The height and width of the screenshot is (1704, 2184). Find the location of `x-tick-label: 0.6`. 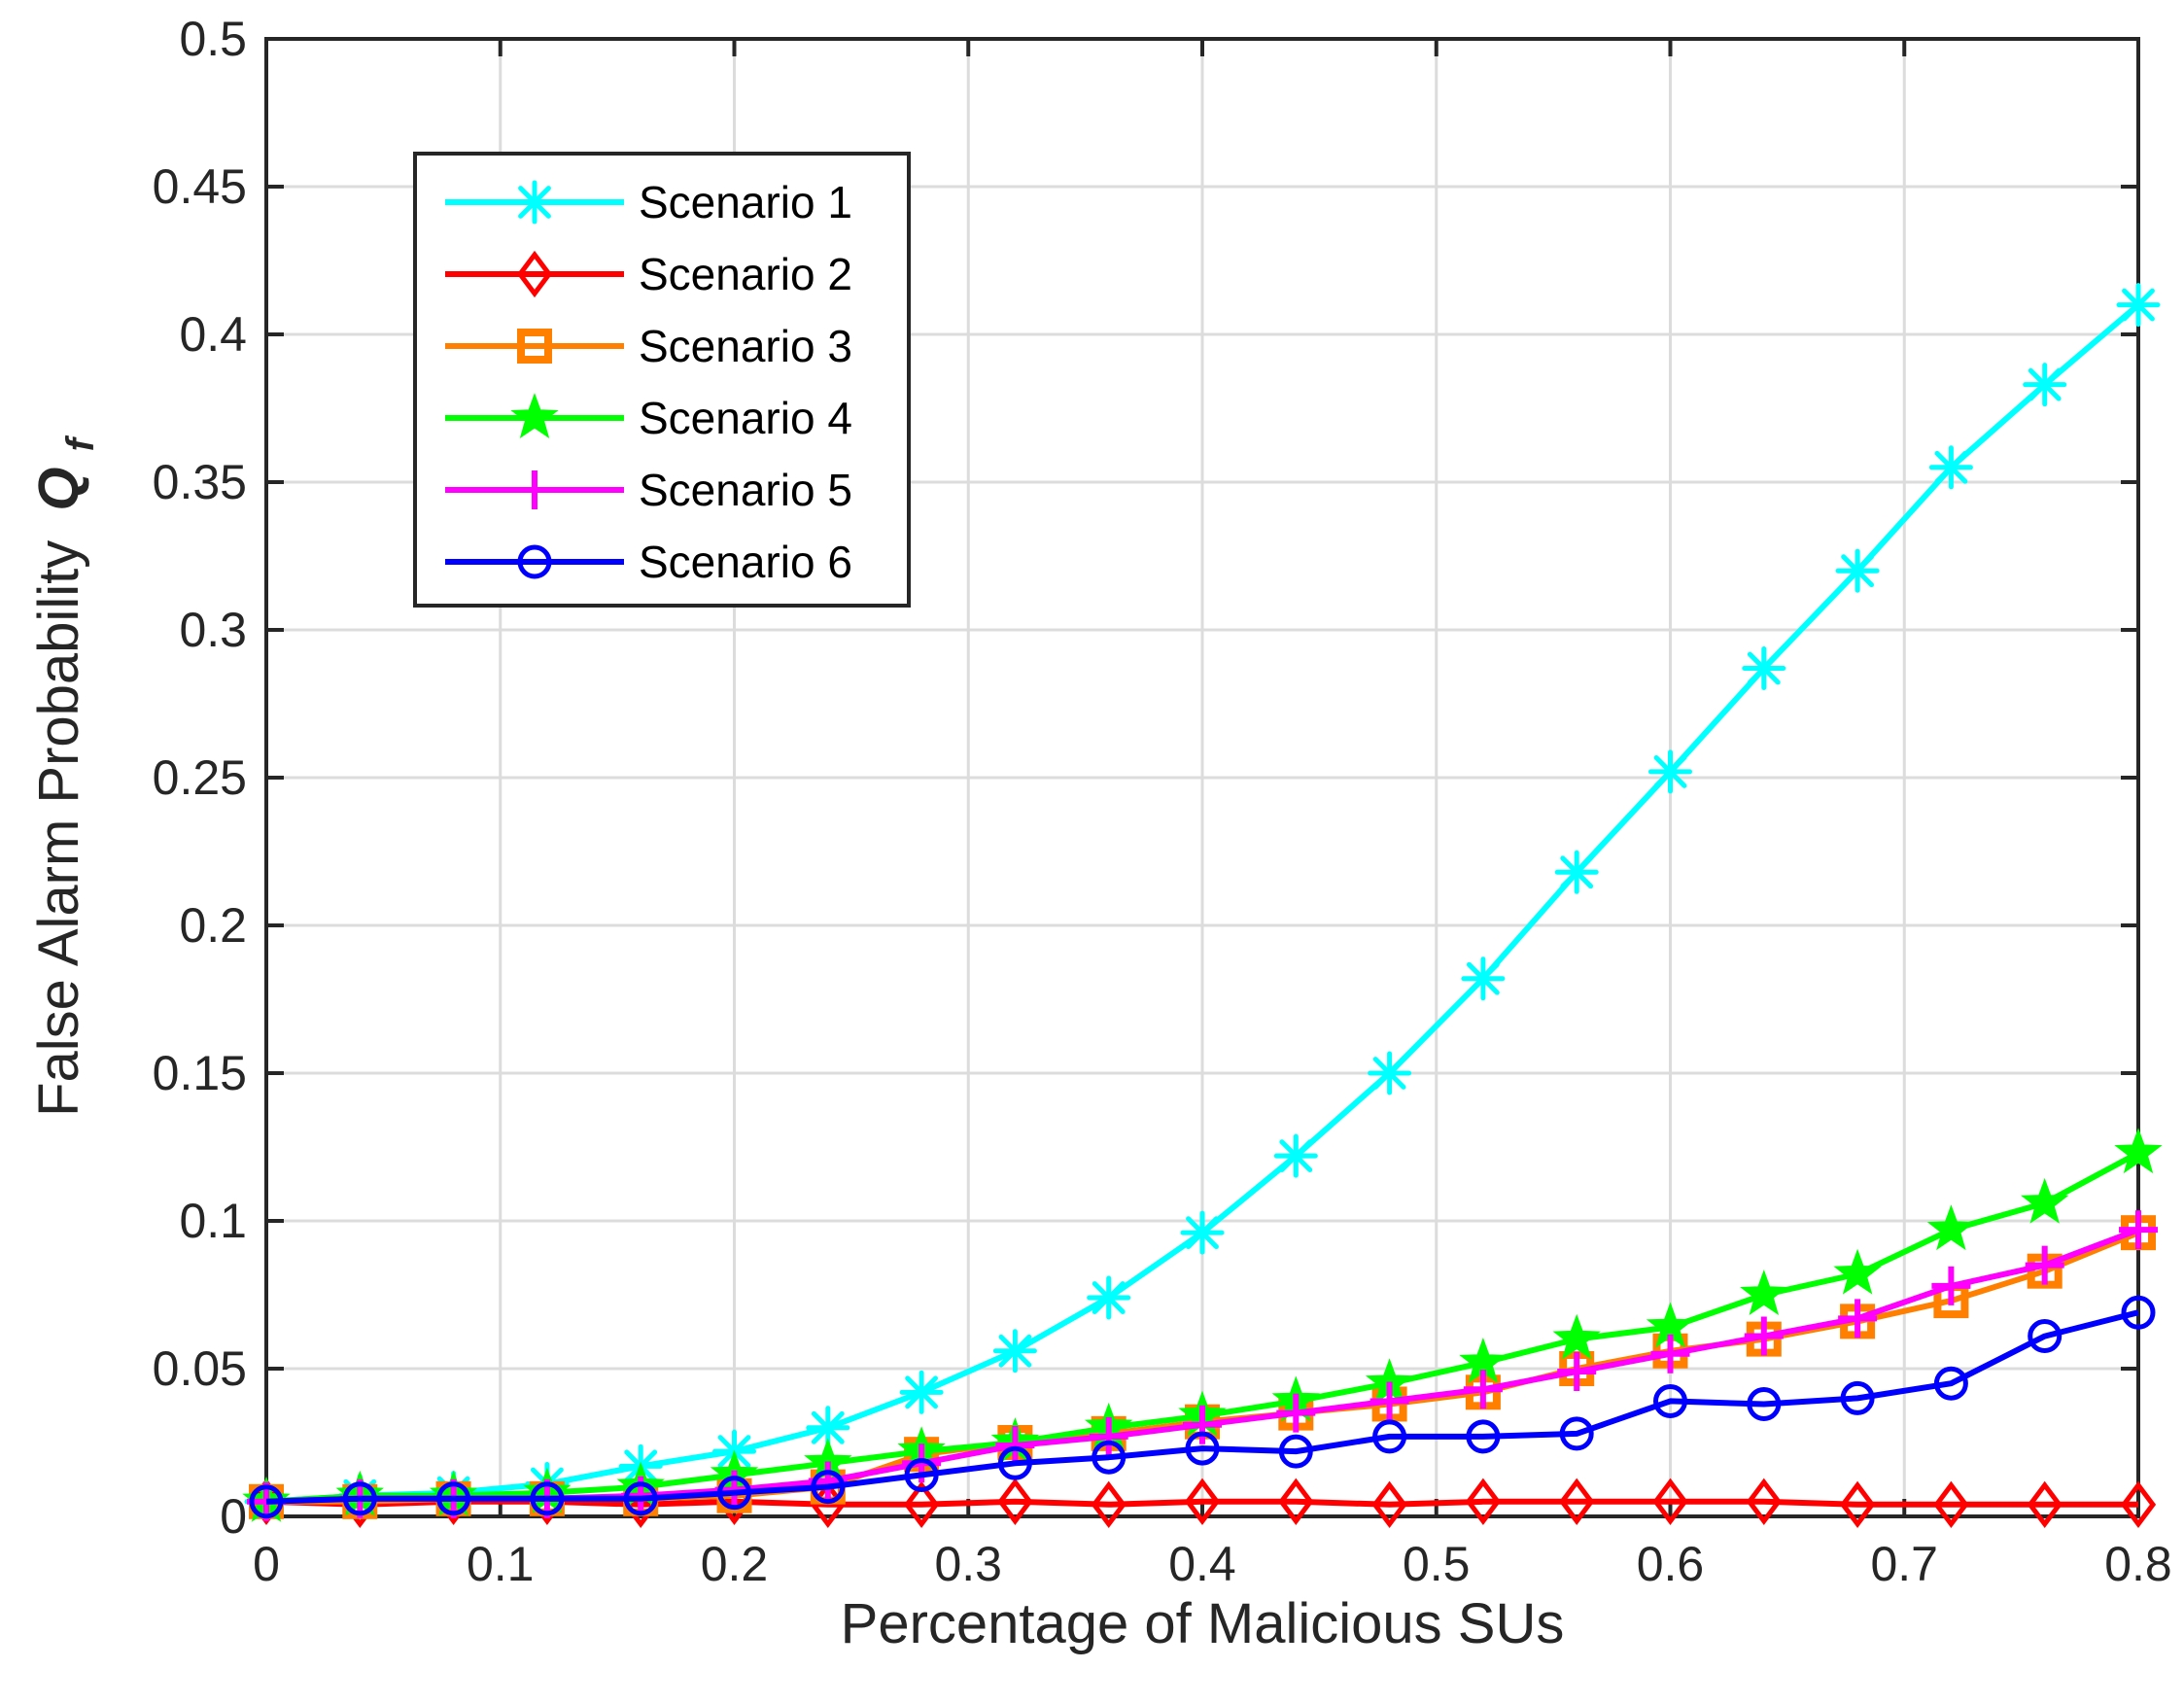

x-tick-label: 0.6 is located at coordinates (1671, 1564).